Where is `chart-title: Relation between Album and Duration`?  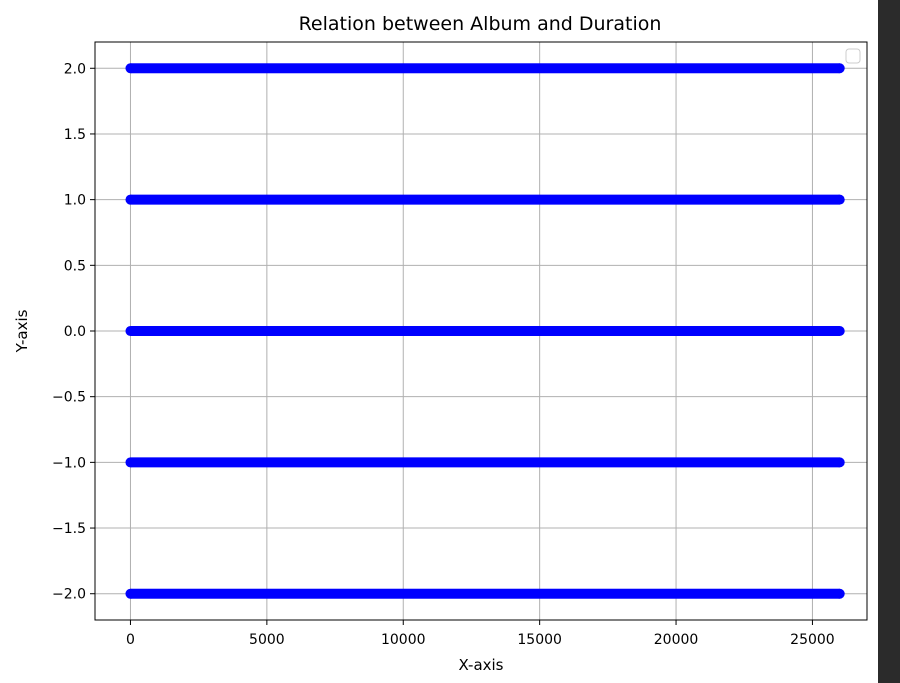
chart-title: Relation between Album and Duration is located at coordinates (480, 24).